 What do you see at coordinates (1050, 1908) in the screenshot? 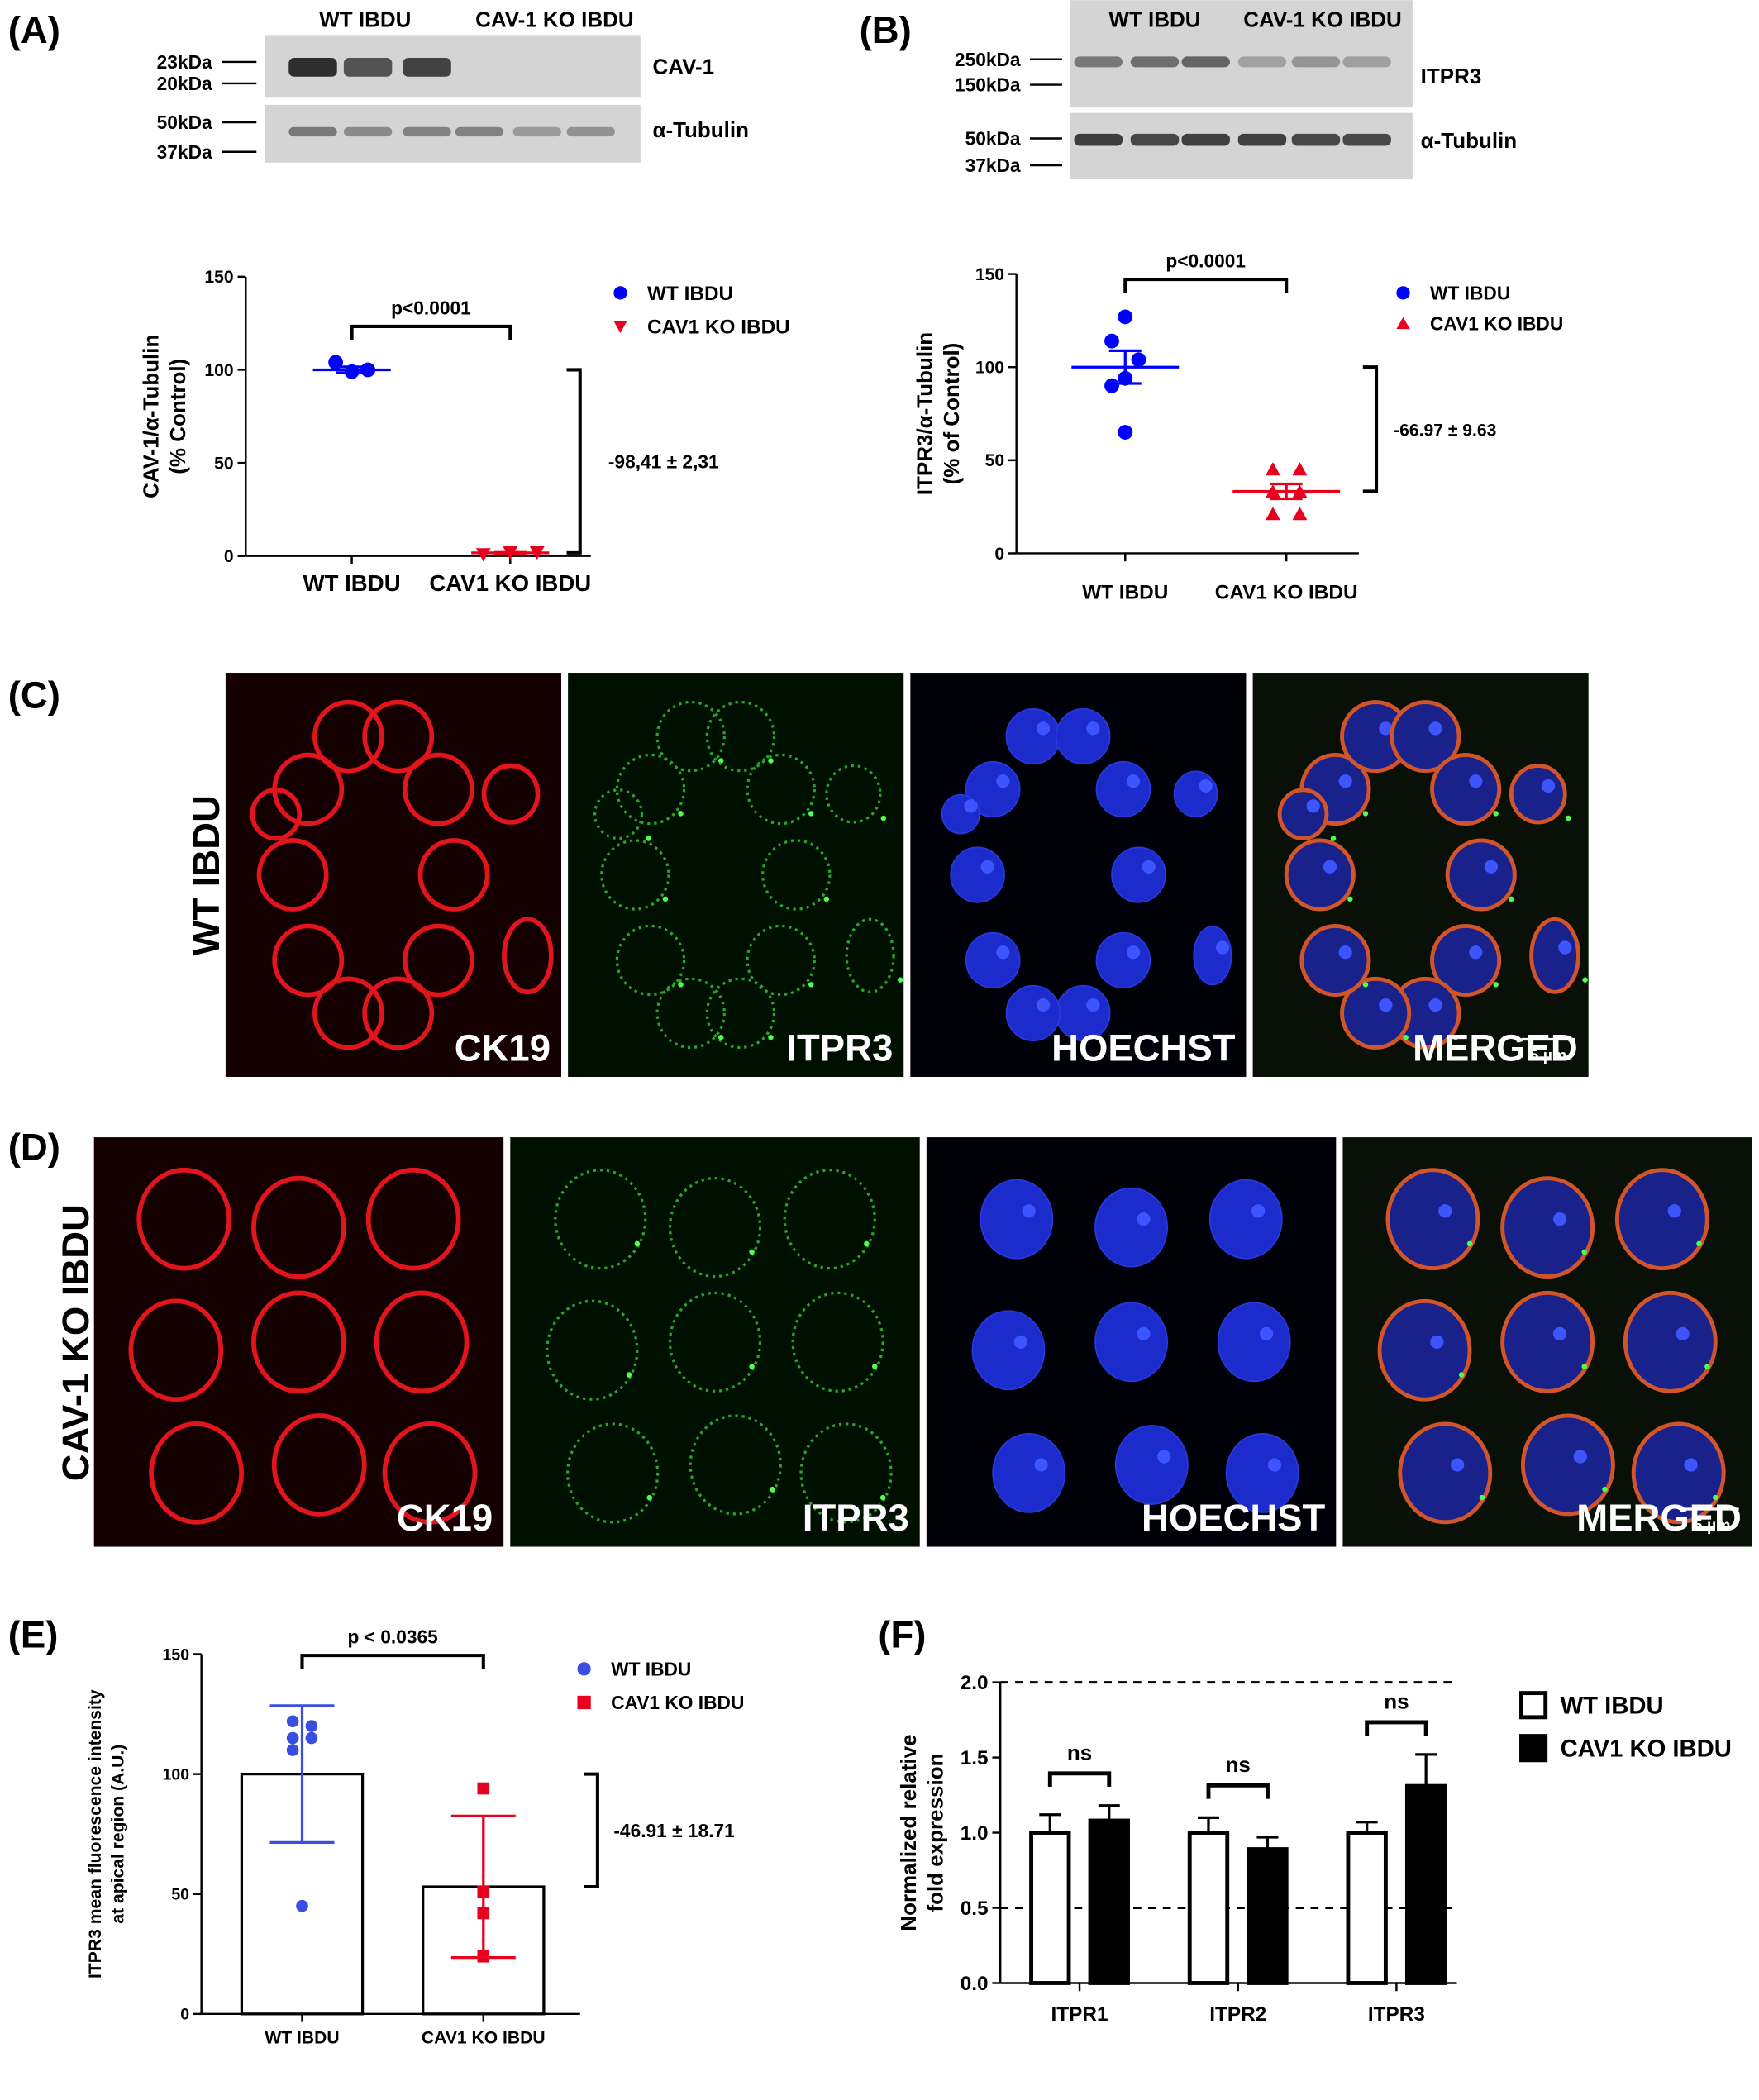
I see `bar` at bounding box center [1050, 1908].